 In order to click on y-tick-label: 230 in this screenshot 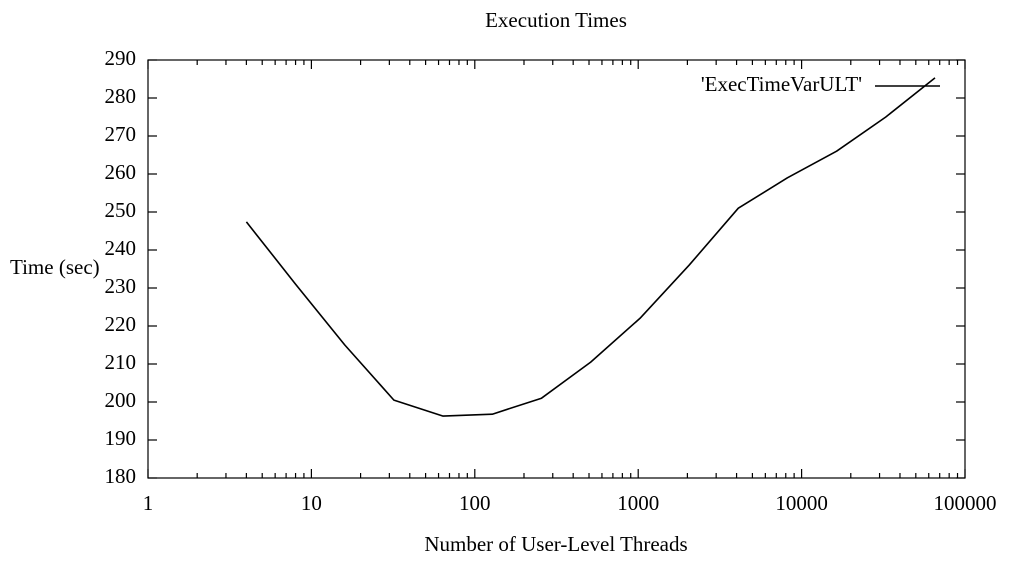, I will do `click(121, 286)`.